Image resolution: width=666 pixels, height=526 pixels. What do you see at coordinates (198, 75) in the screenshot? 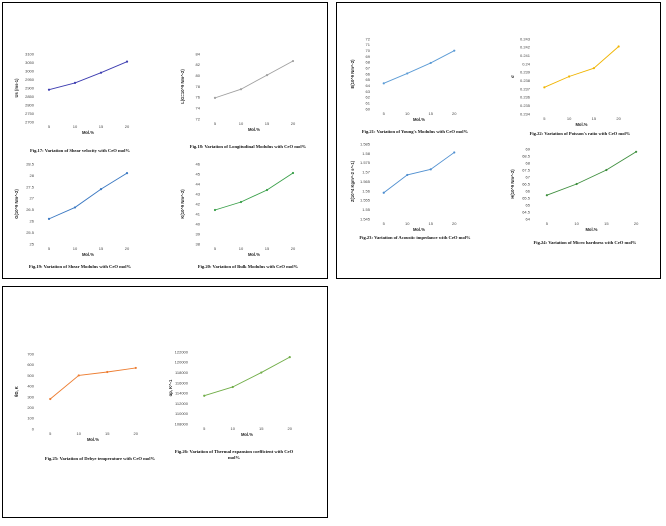
I see `y-tick-label: 80` at bounding box center [198, 75].